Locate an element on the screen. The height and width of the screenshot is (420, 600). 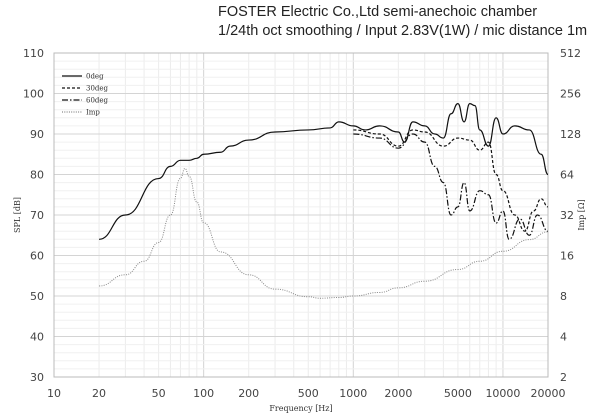
y-tick-label: 40 is located at coordinates (37, 337).